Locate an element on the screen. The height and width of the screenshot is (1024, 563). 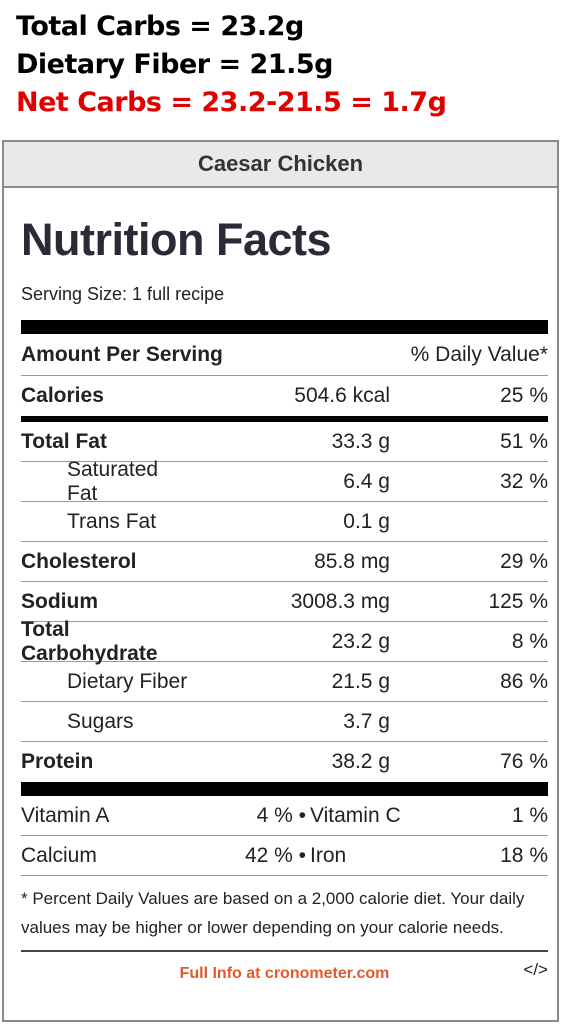
serving-size: Serving Size: 1 full recipe is located at coordinates (123, 294).